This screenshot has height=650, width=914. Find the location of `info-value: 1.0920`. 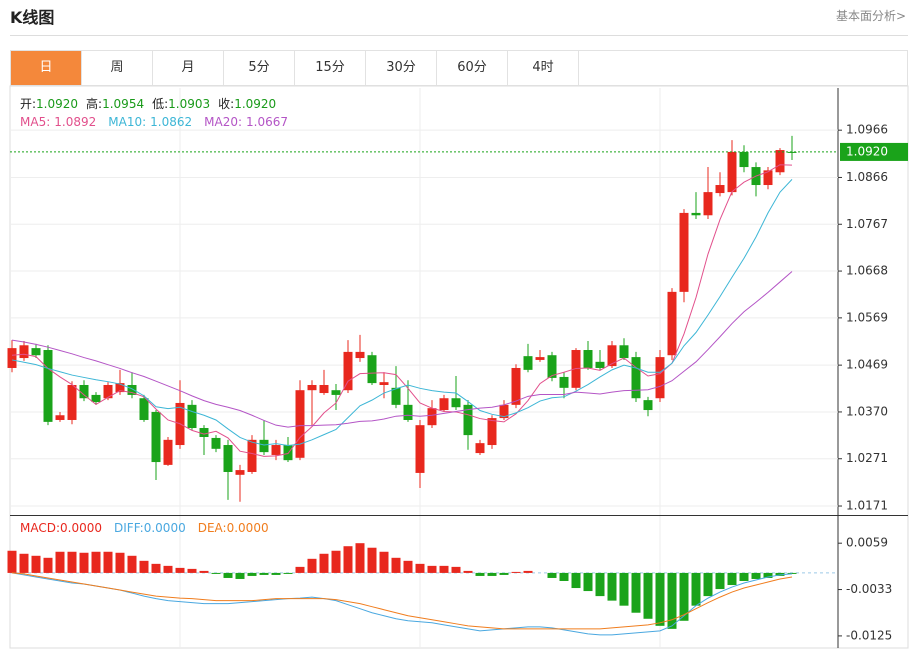

info-value: 1.0920 is located at coordinates (57, 104).